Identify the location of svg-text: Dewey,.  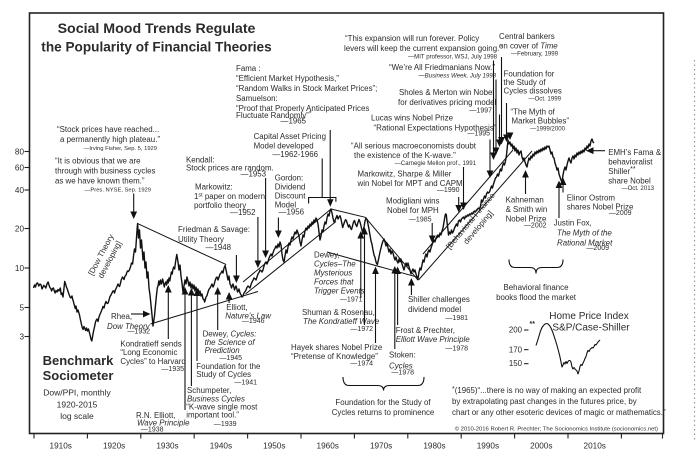
(327, 255).